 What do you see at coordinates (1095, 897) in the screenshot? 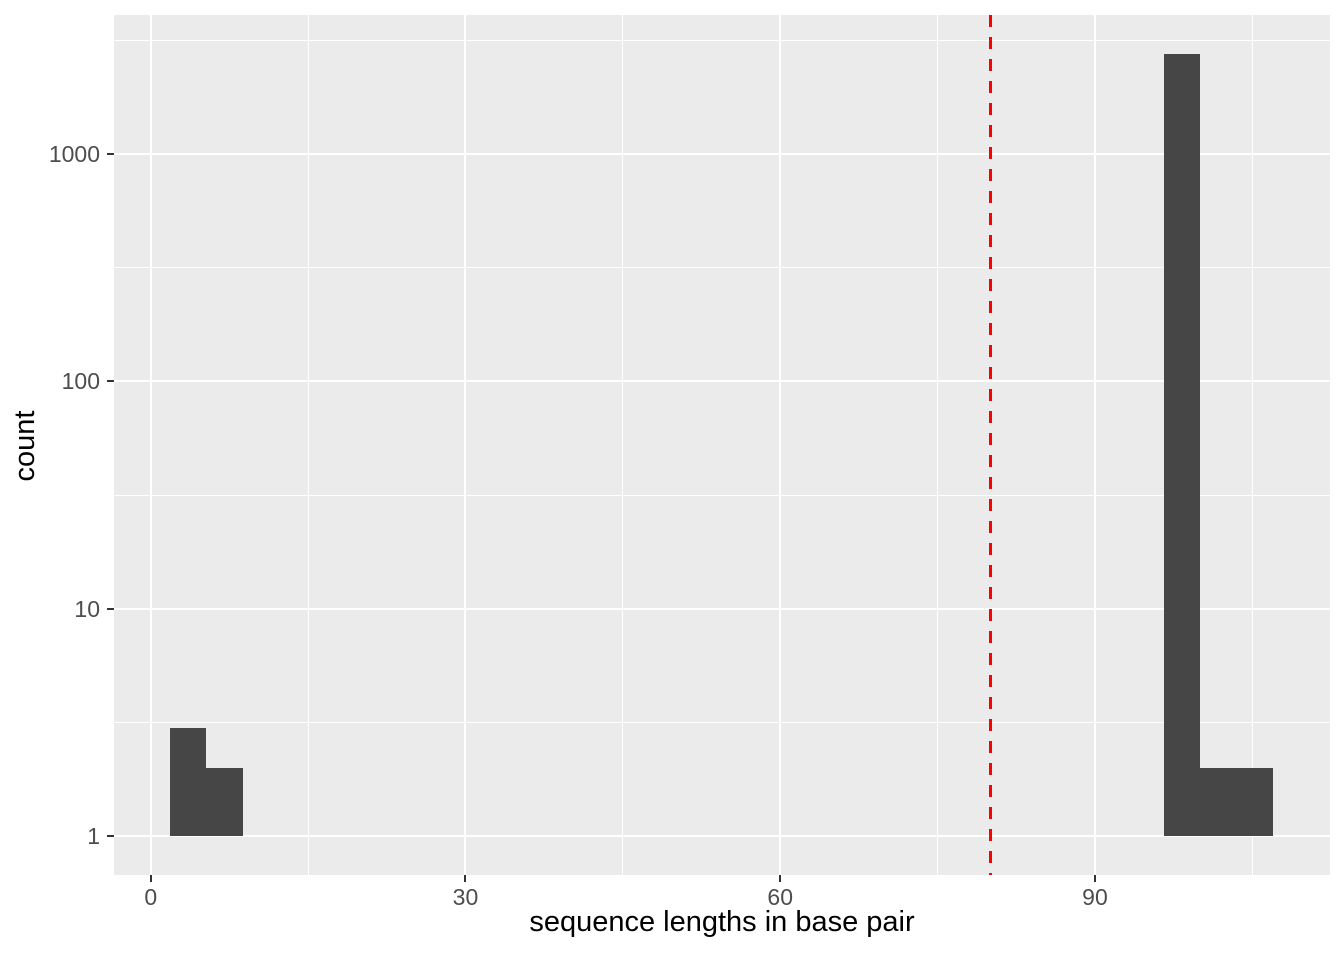
I see `x-tick-label: 90` at bounding box center [1095, 897].